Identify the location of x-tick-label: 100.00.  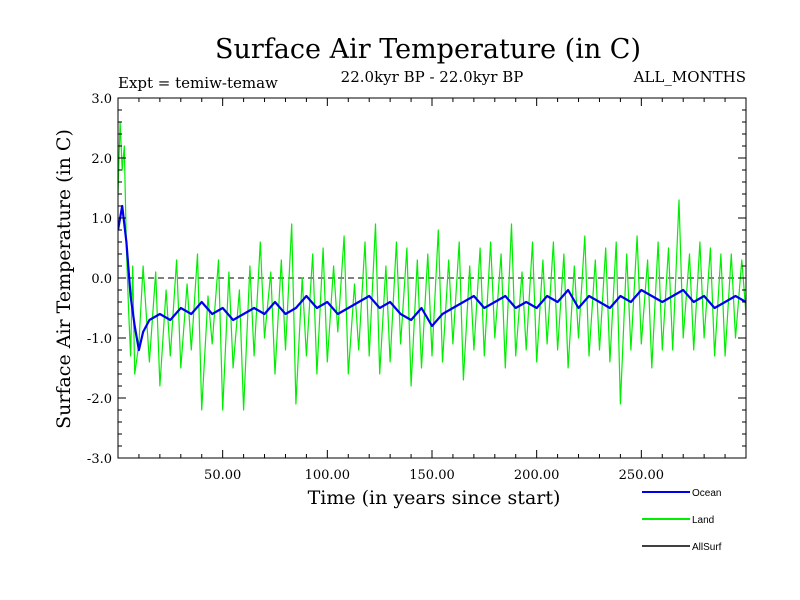
(328, 475).